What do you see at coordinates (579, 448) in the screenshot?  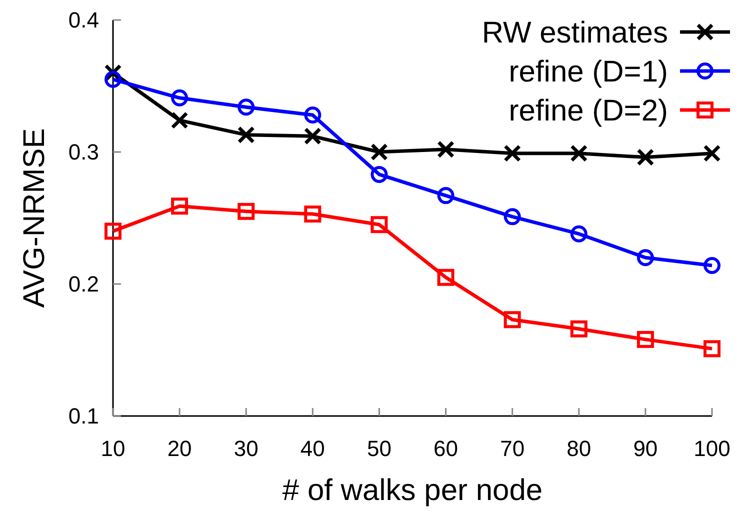 I see `x-tick-label: 80` at bounding box center [579, 448].